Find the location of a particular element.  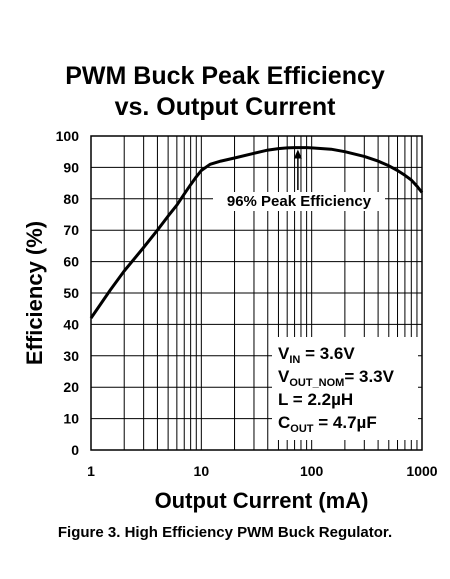

y-tick-label: 20 is located at coordinates (71, 387).